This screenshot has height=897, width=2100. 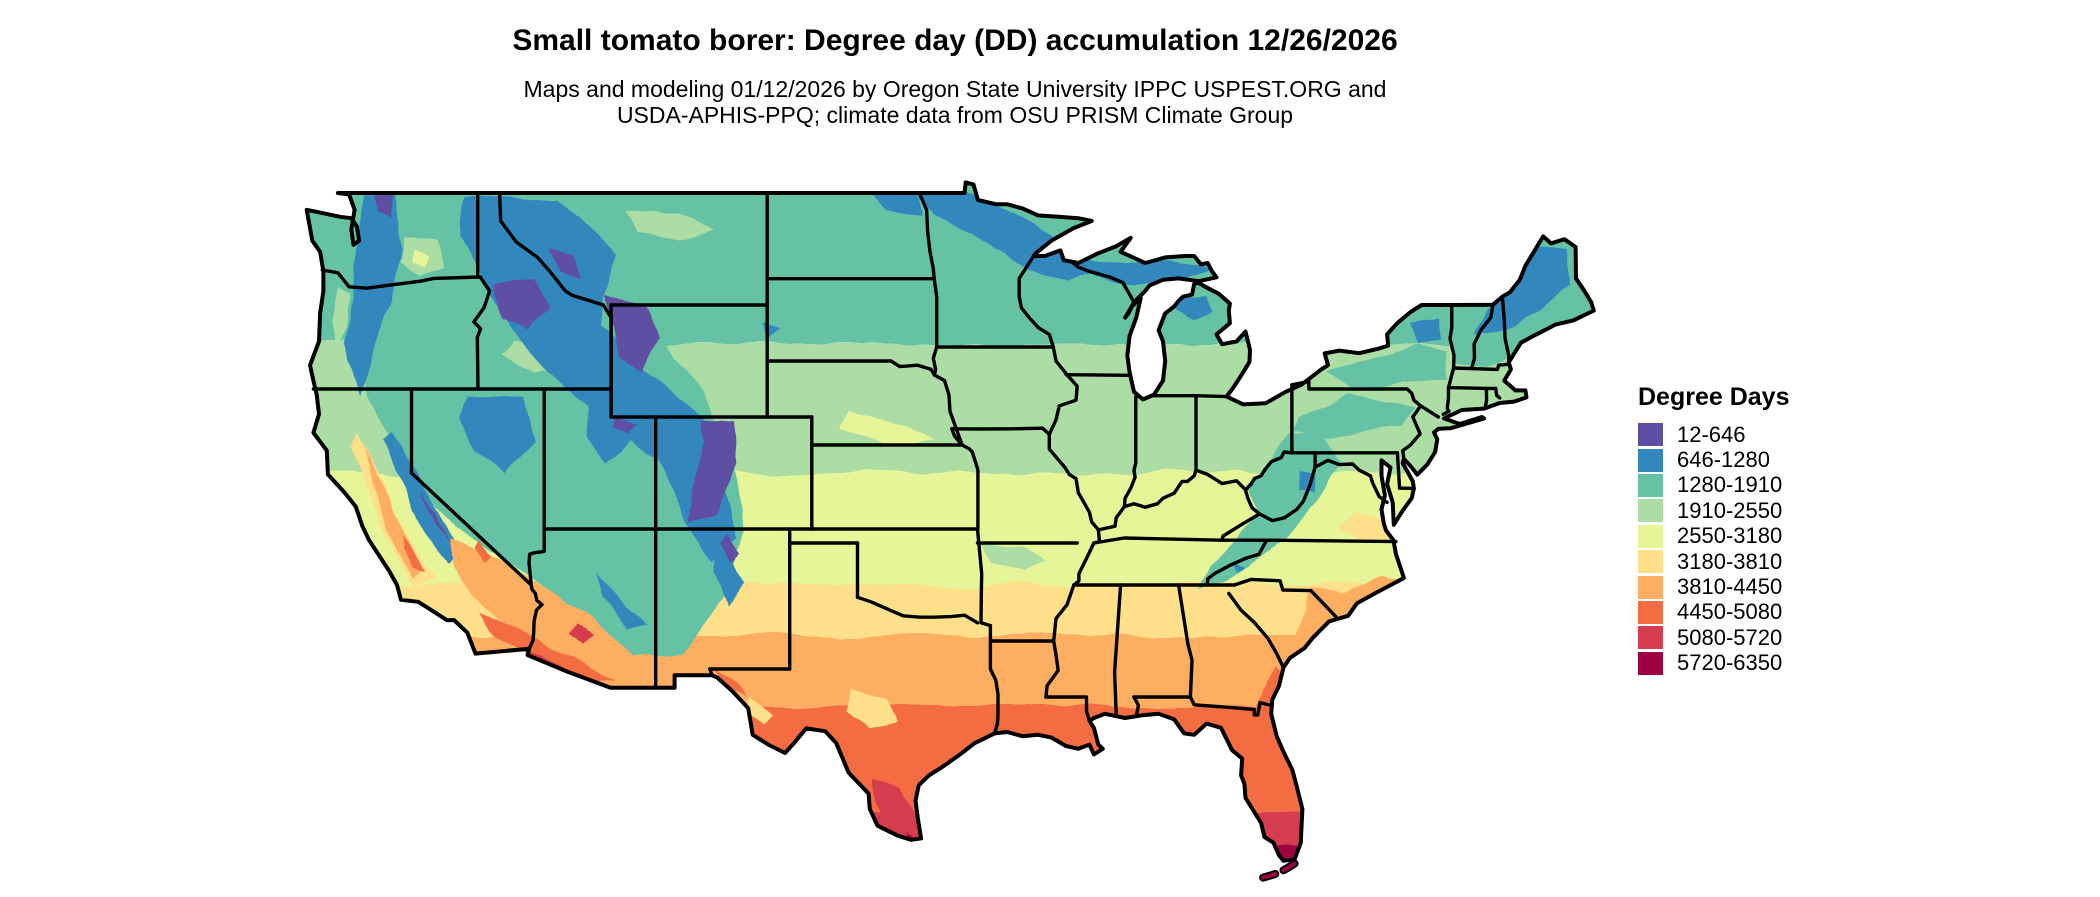 I want to click on legend-row: 5720-6350, so click(x=1713, y=663).